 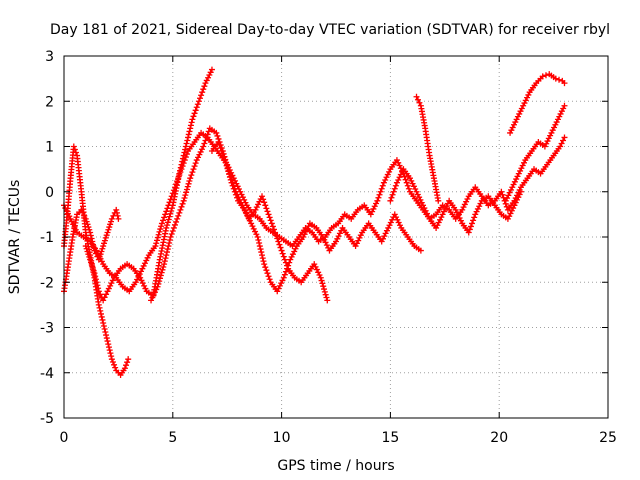 I want to click on y-tick-label: -5, so click(x=47, y=419).